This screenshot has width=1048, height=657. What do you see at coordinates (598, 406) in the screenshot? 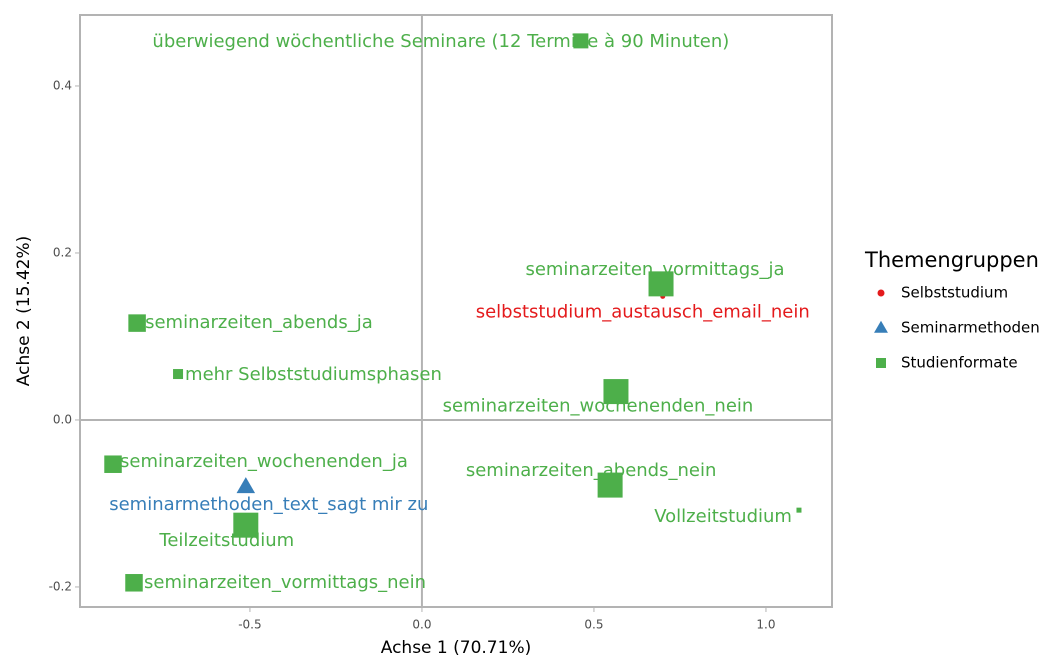
I see `point-label: seminarzeiten_wochenenden_nein` at bounding box center [598, 406].